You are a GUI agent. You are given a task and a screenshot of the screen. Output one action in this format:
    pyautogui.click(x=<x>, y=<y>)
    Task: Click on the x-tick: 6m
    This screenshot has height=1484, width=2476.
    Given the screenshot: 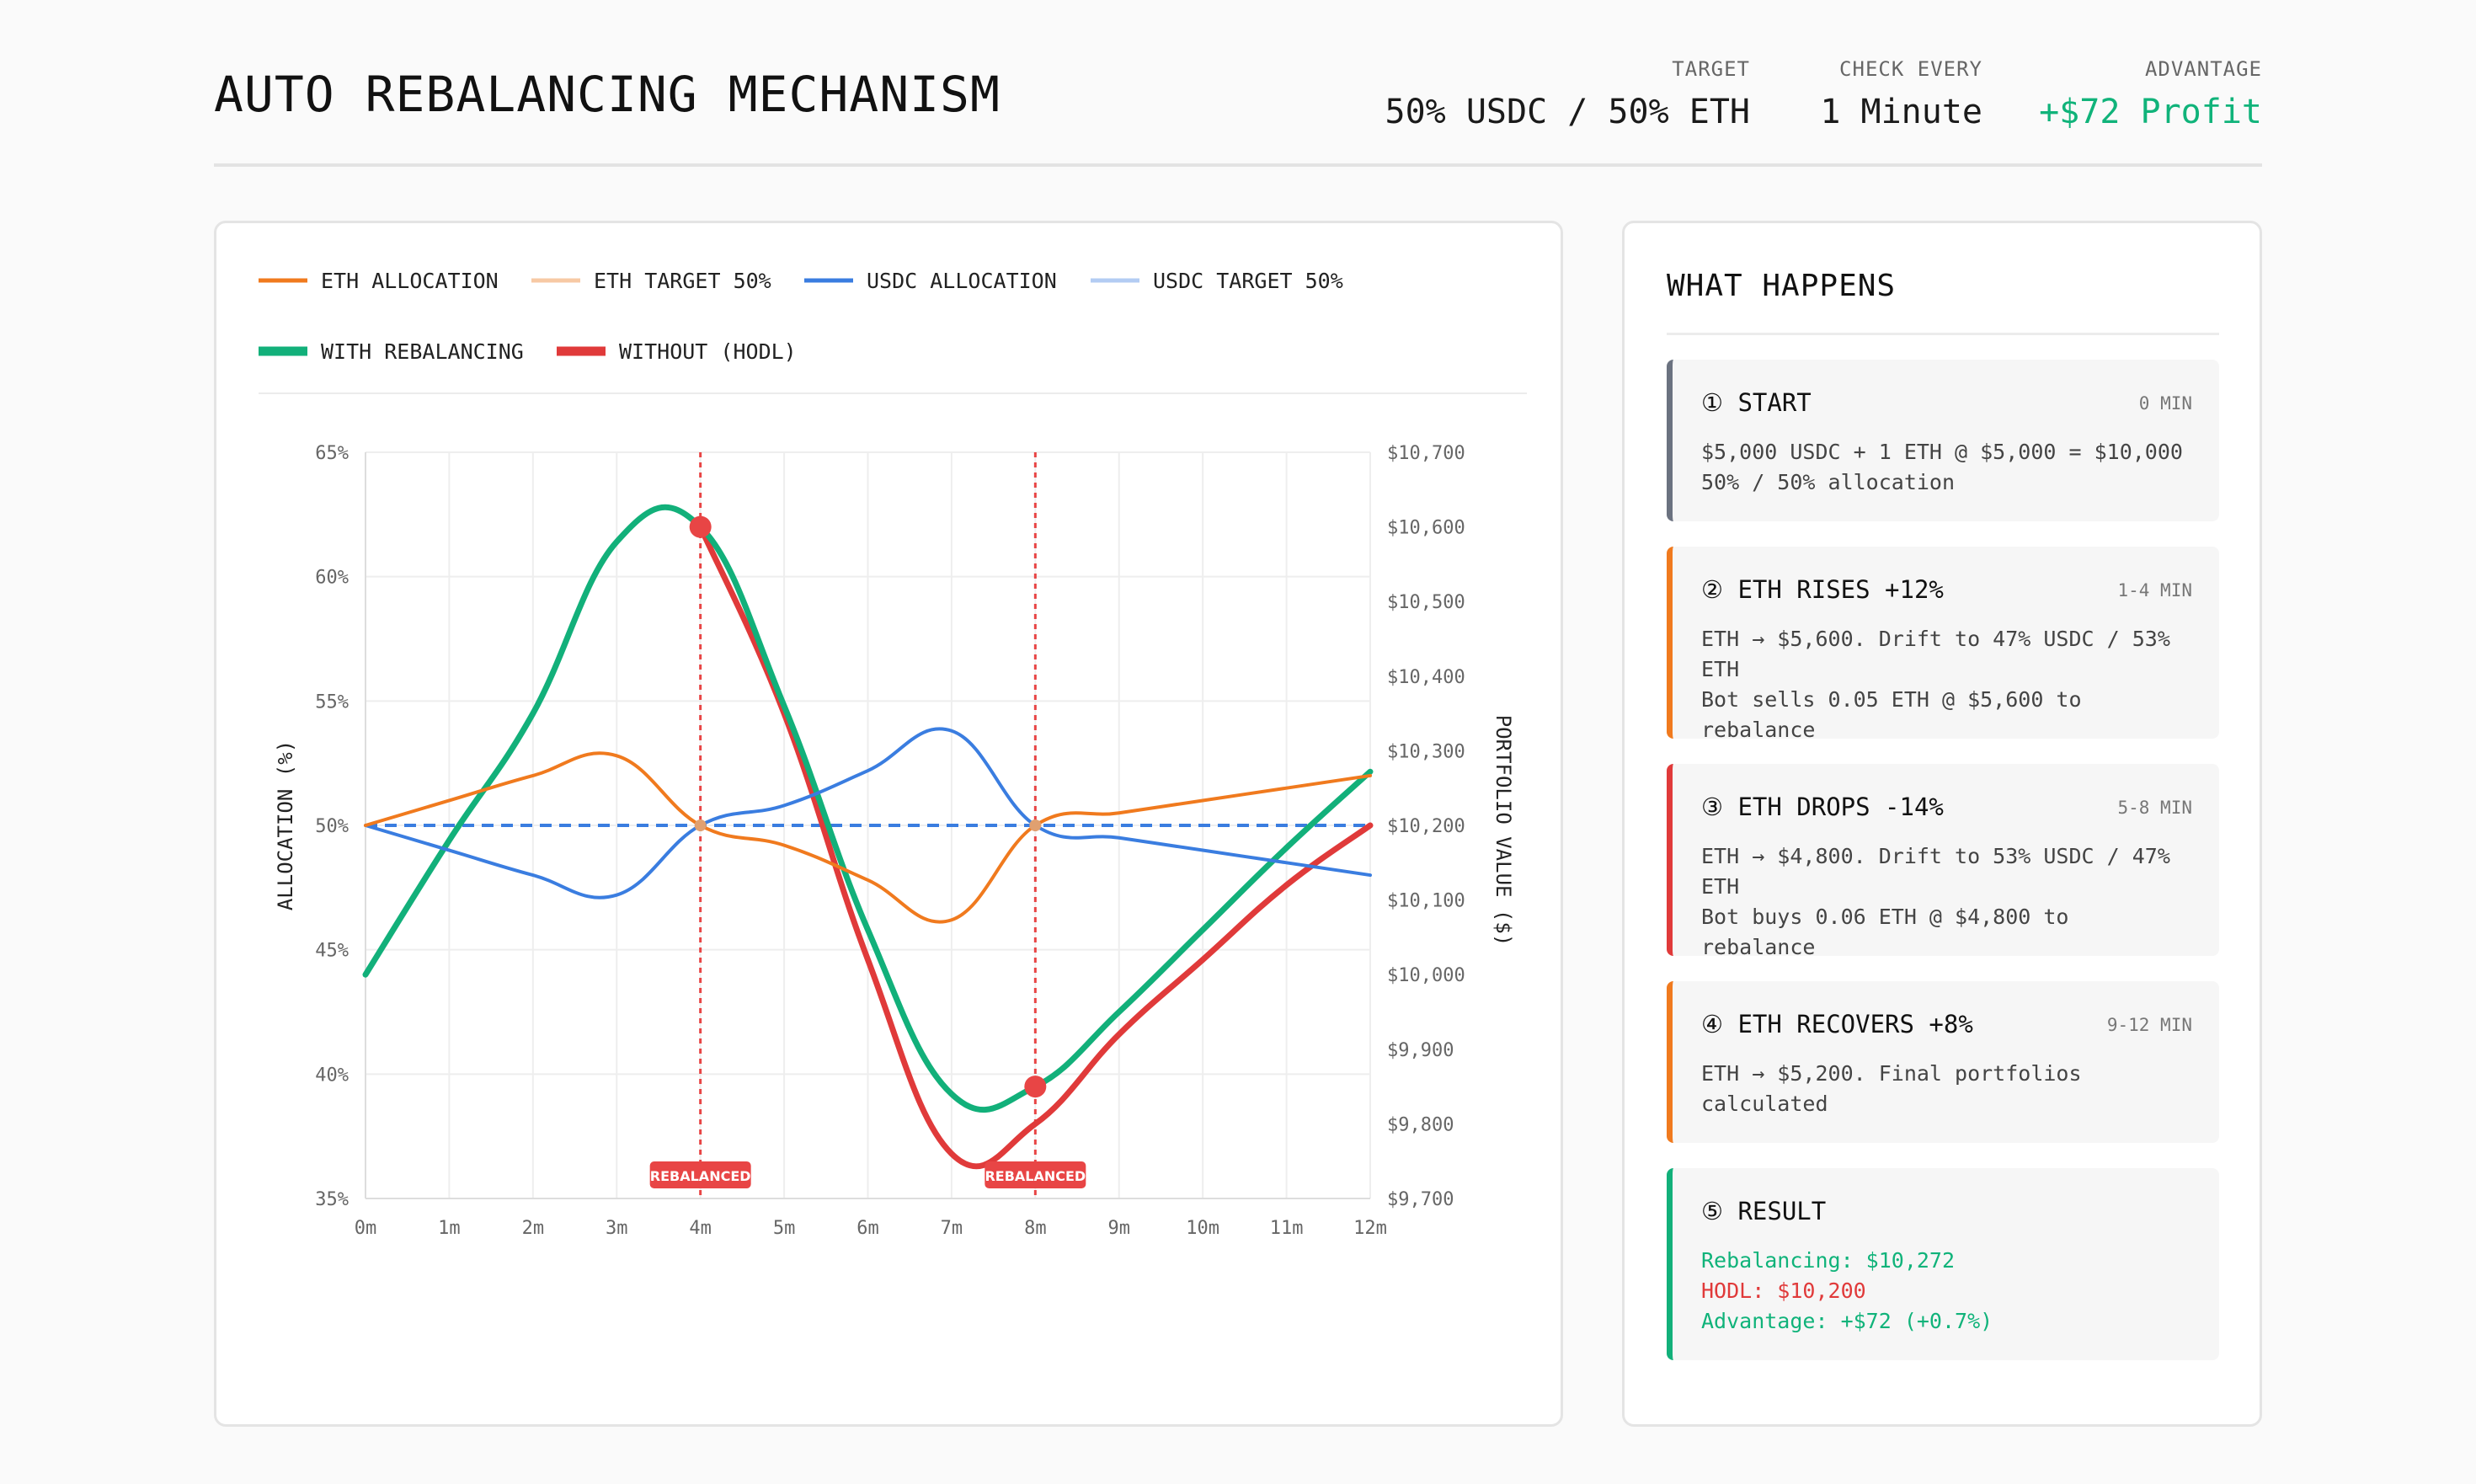 What is the action you would take?
    pyautogui.click(x=868, y=1229)
    